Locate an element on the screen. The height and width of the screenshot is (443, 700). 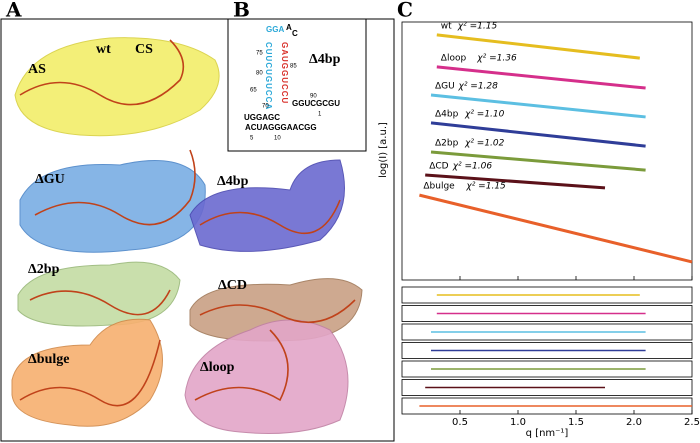
nucleotides: CUUCUGUCCA is located at coordinates (268, 76).